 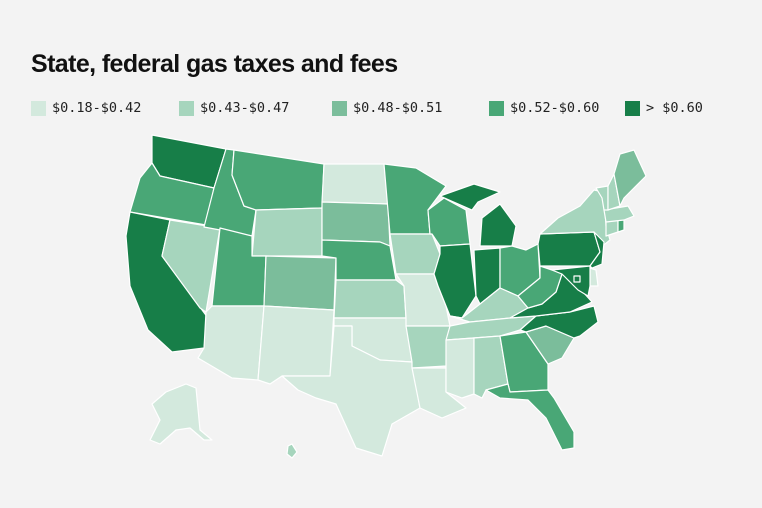 What do you see at coordinates (287, 232) in the screenshot?
I see `state-WY` at bounding box center [287, 232].